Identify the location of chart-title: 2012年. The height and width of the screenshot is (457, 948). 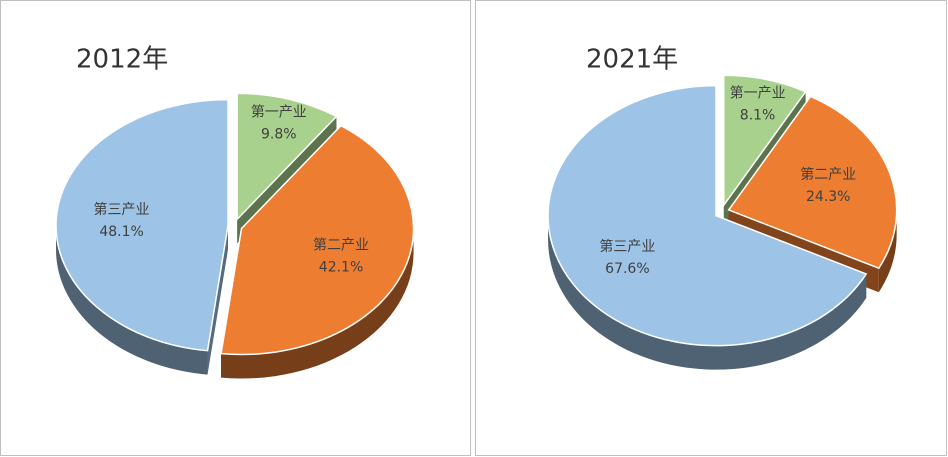
(122, 60).